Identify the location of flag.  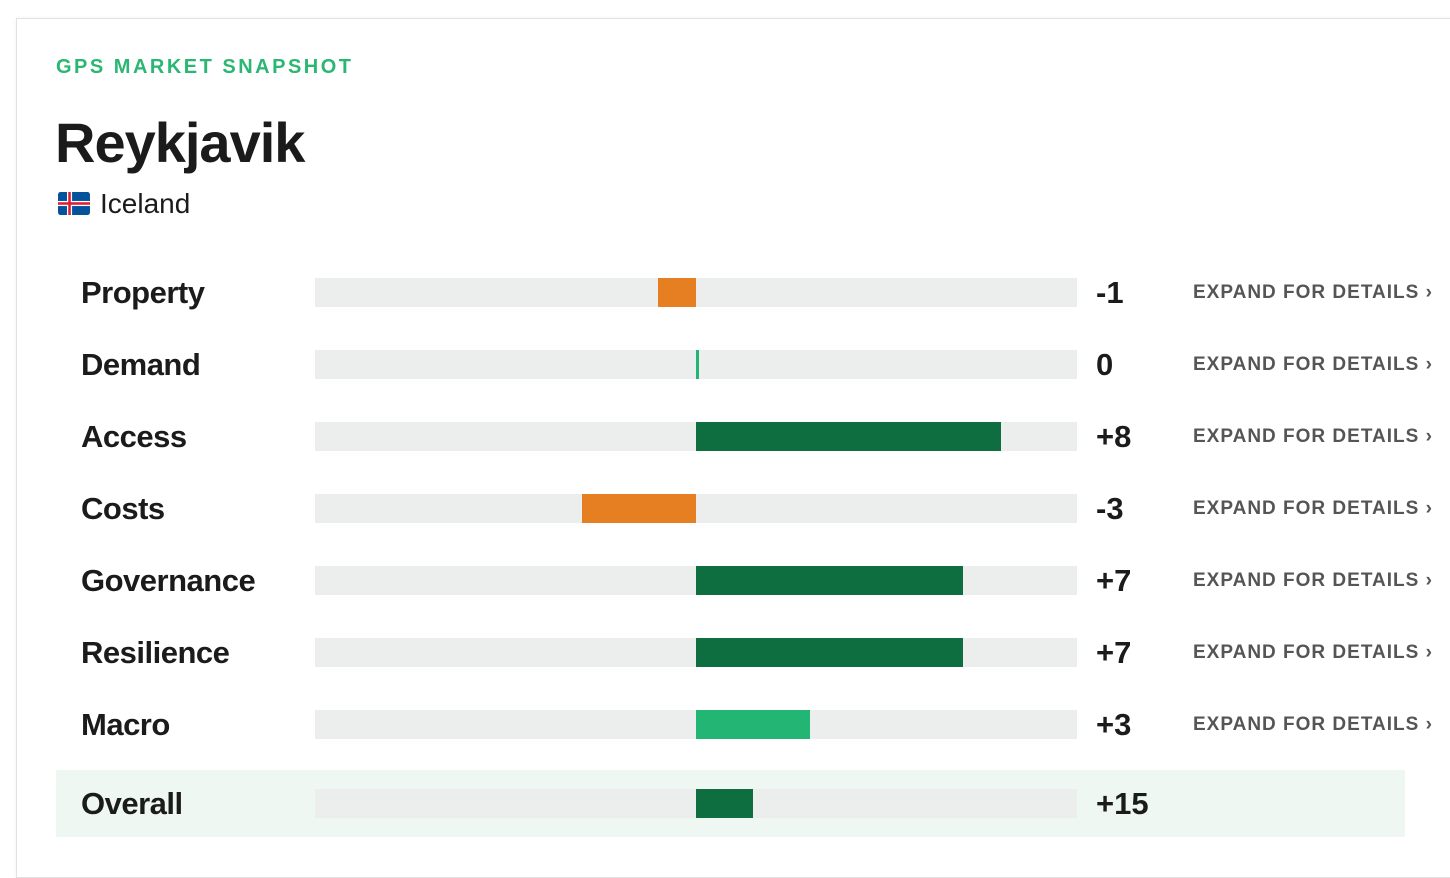
(74, 203).